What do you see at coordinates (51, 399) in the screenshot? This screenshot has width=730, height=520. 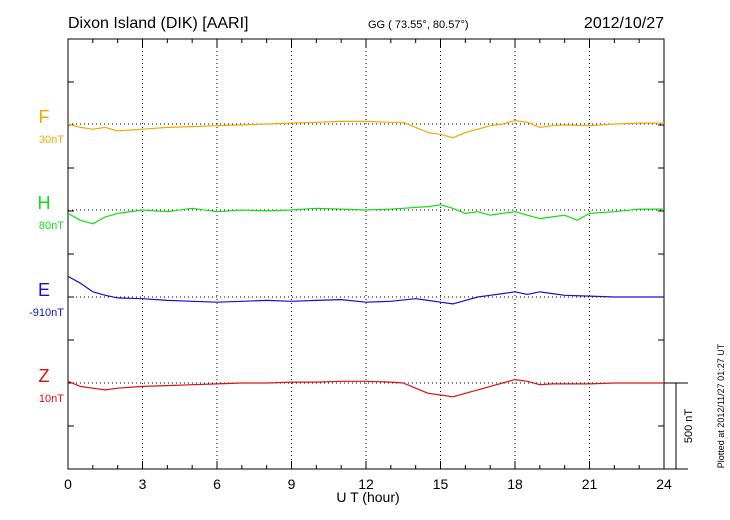 I see `series-baseline-z: 10nT` at bounding box center [51, 399].